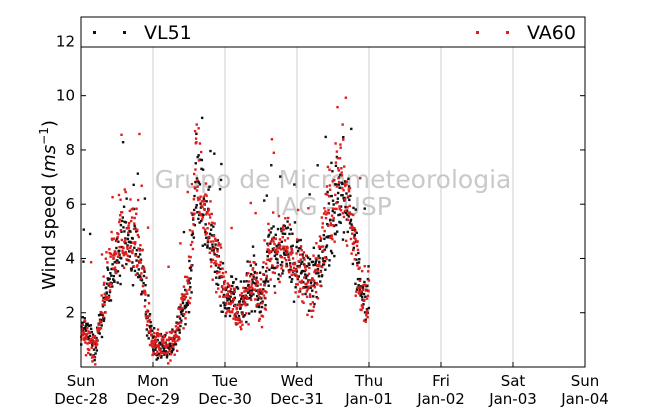 The image size is (650, 409). Describe the element at coordinates (224, 381) in the screenshot. I see `x-tick-weekday: Tue` at that location.